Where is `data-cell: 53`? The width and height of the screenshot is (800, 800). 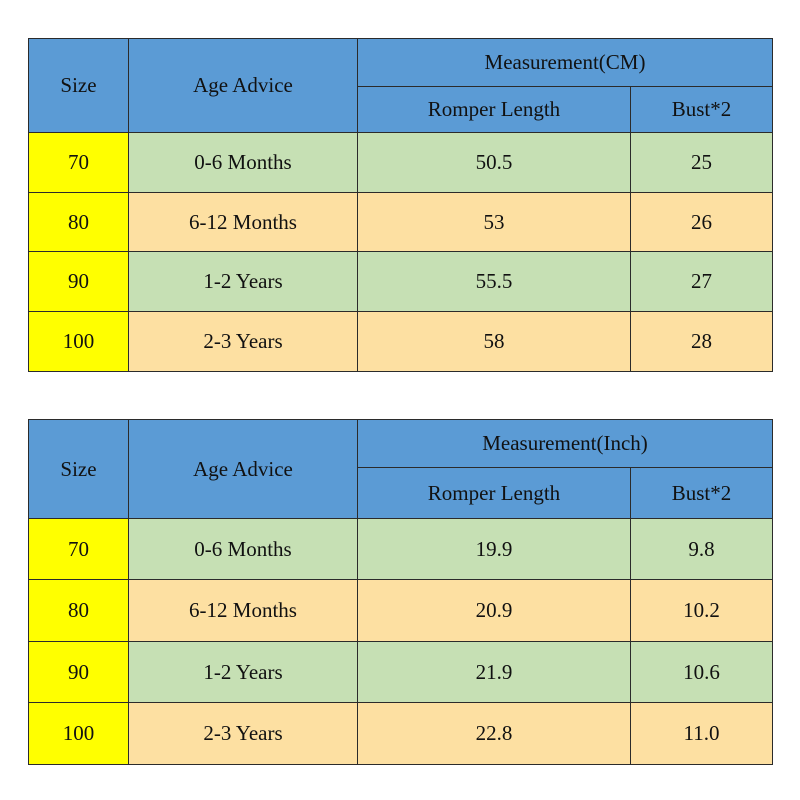
data-cell: 53 is located at coordinates (494, 222).